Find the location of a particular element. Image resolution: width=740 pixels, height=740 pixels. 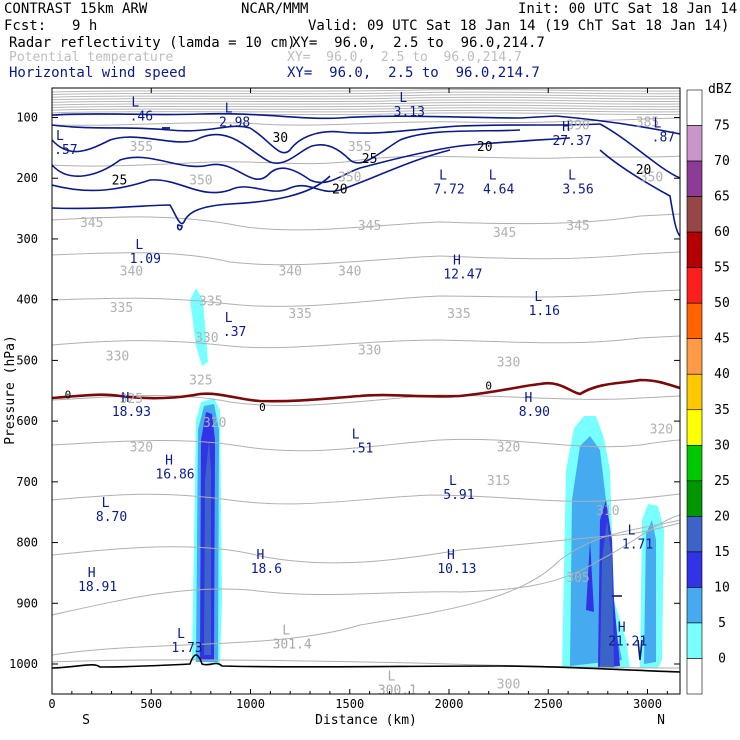

wind-contour-label: 30 is located at coordinates (280, 138).